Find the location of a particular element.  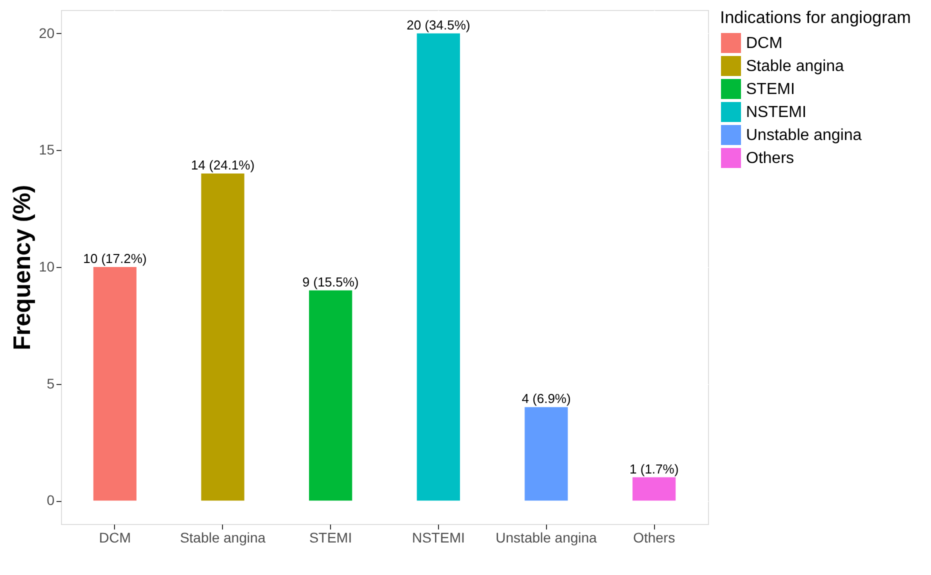

y-tick-label: 5 is located at coordinates (50, 383).